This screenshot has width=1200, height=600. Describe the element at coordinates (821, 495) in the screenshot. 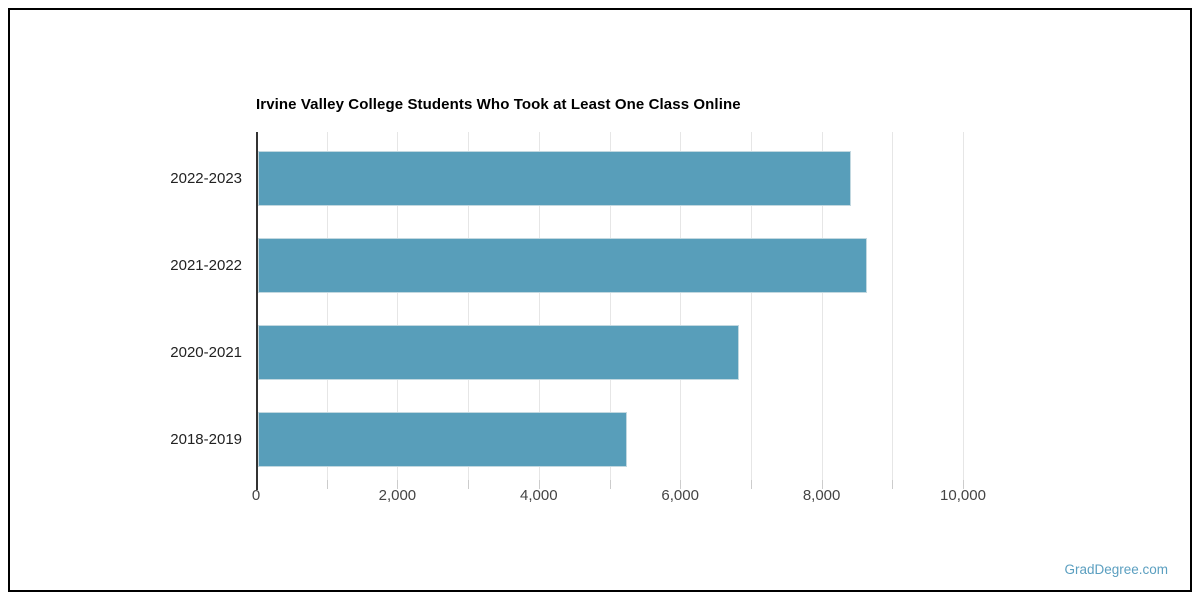

I see `x-tick-label: 8,000` at that location.